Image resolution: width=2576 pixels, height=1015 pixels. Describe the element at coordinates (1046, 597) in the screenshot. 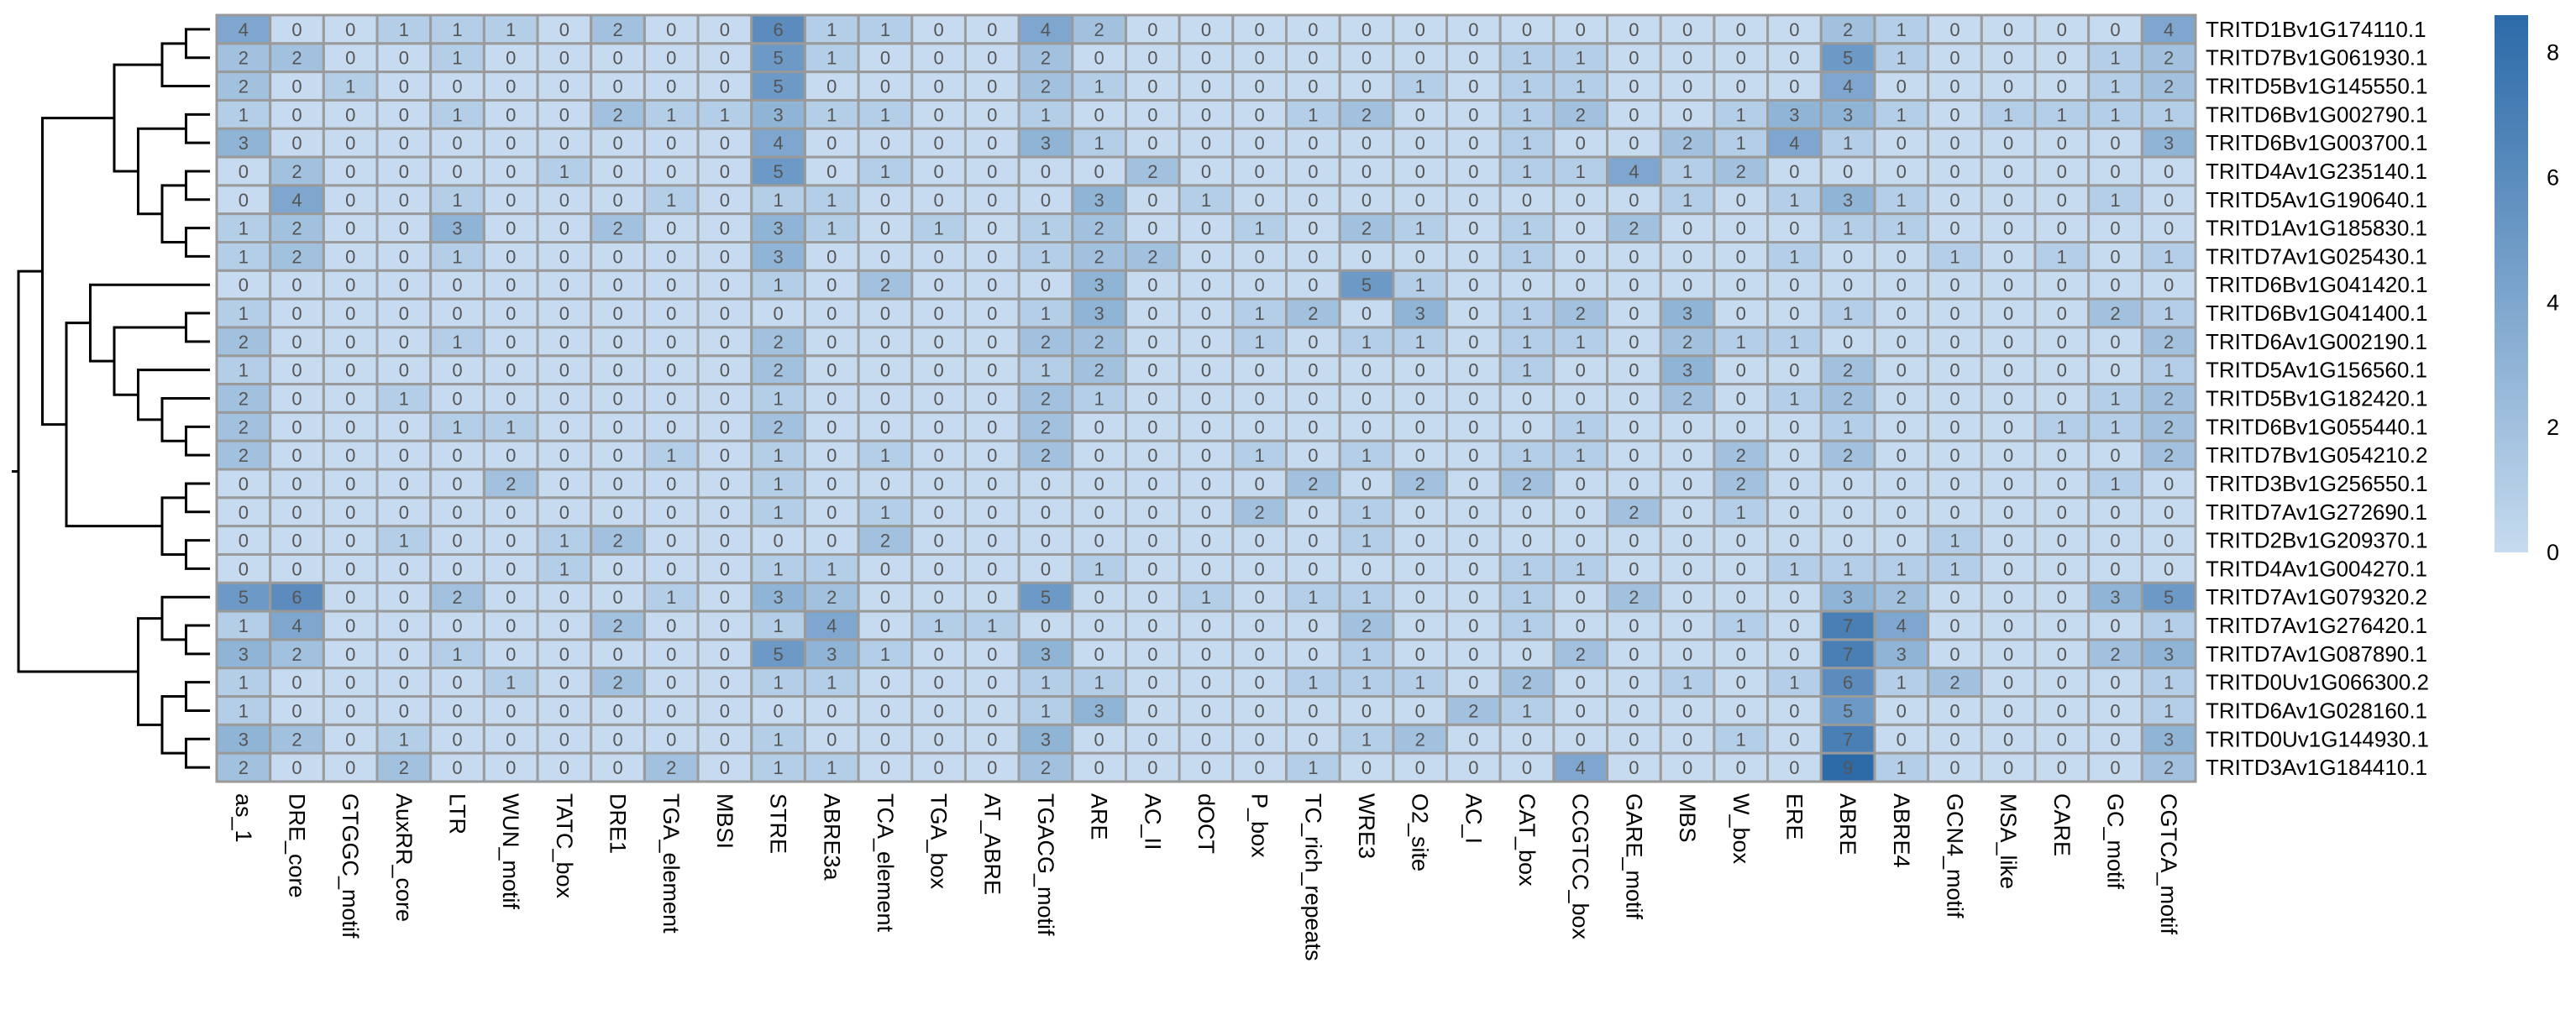

I see `cell-value-label: 5` at that location.